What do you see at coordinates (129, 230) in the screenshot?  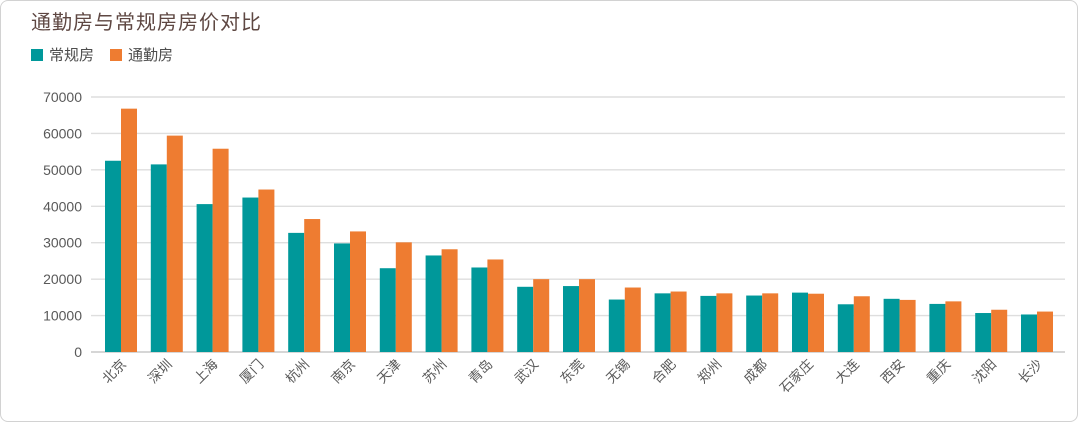 I see `bar-通勤房-北京` at bounding box center [129, 230].